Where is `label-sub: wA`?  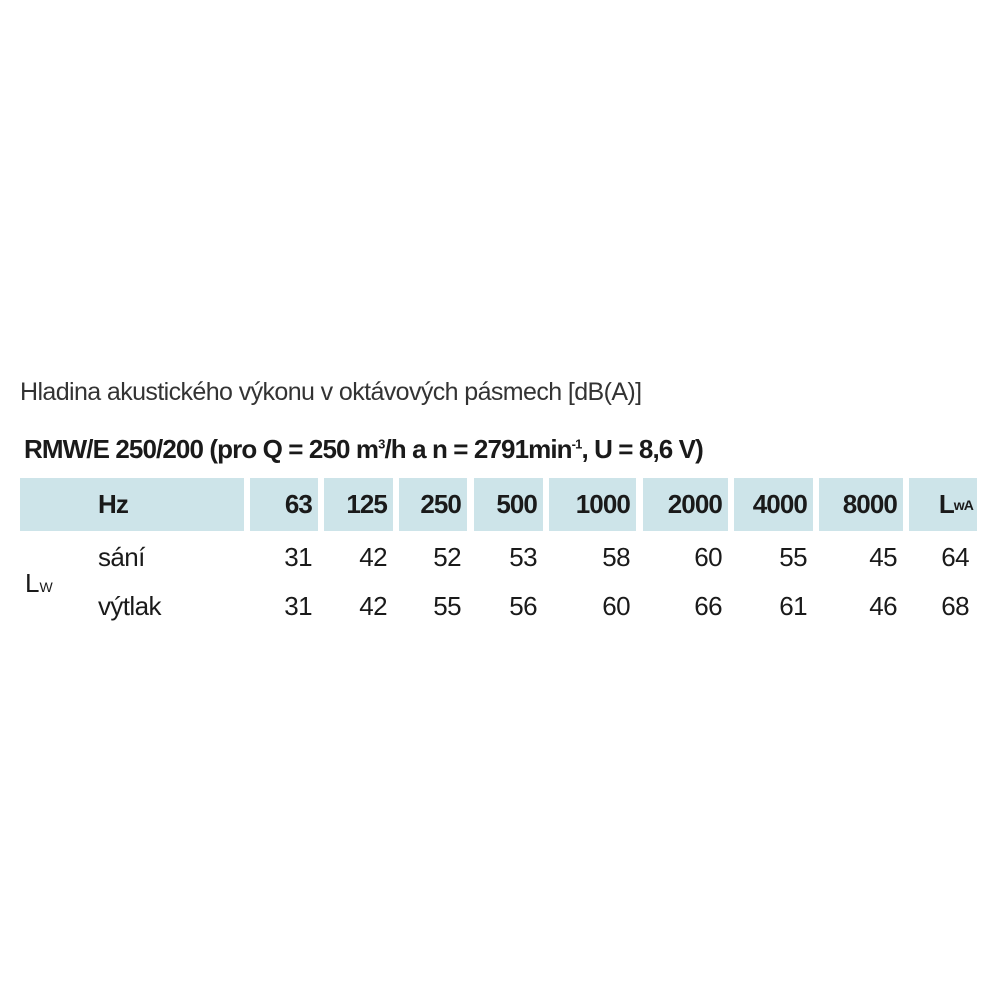
label-sub: wA is located at coordinates (963, 504).